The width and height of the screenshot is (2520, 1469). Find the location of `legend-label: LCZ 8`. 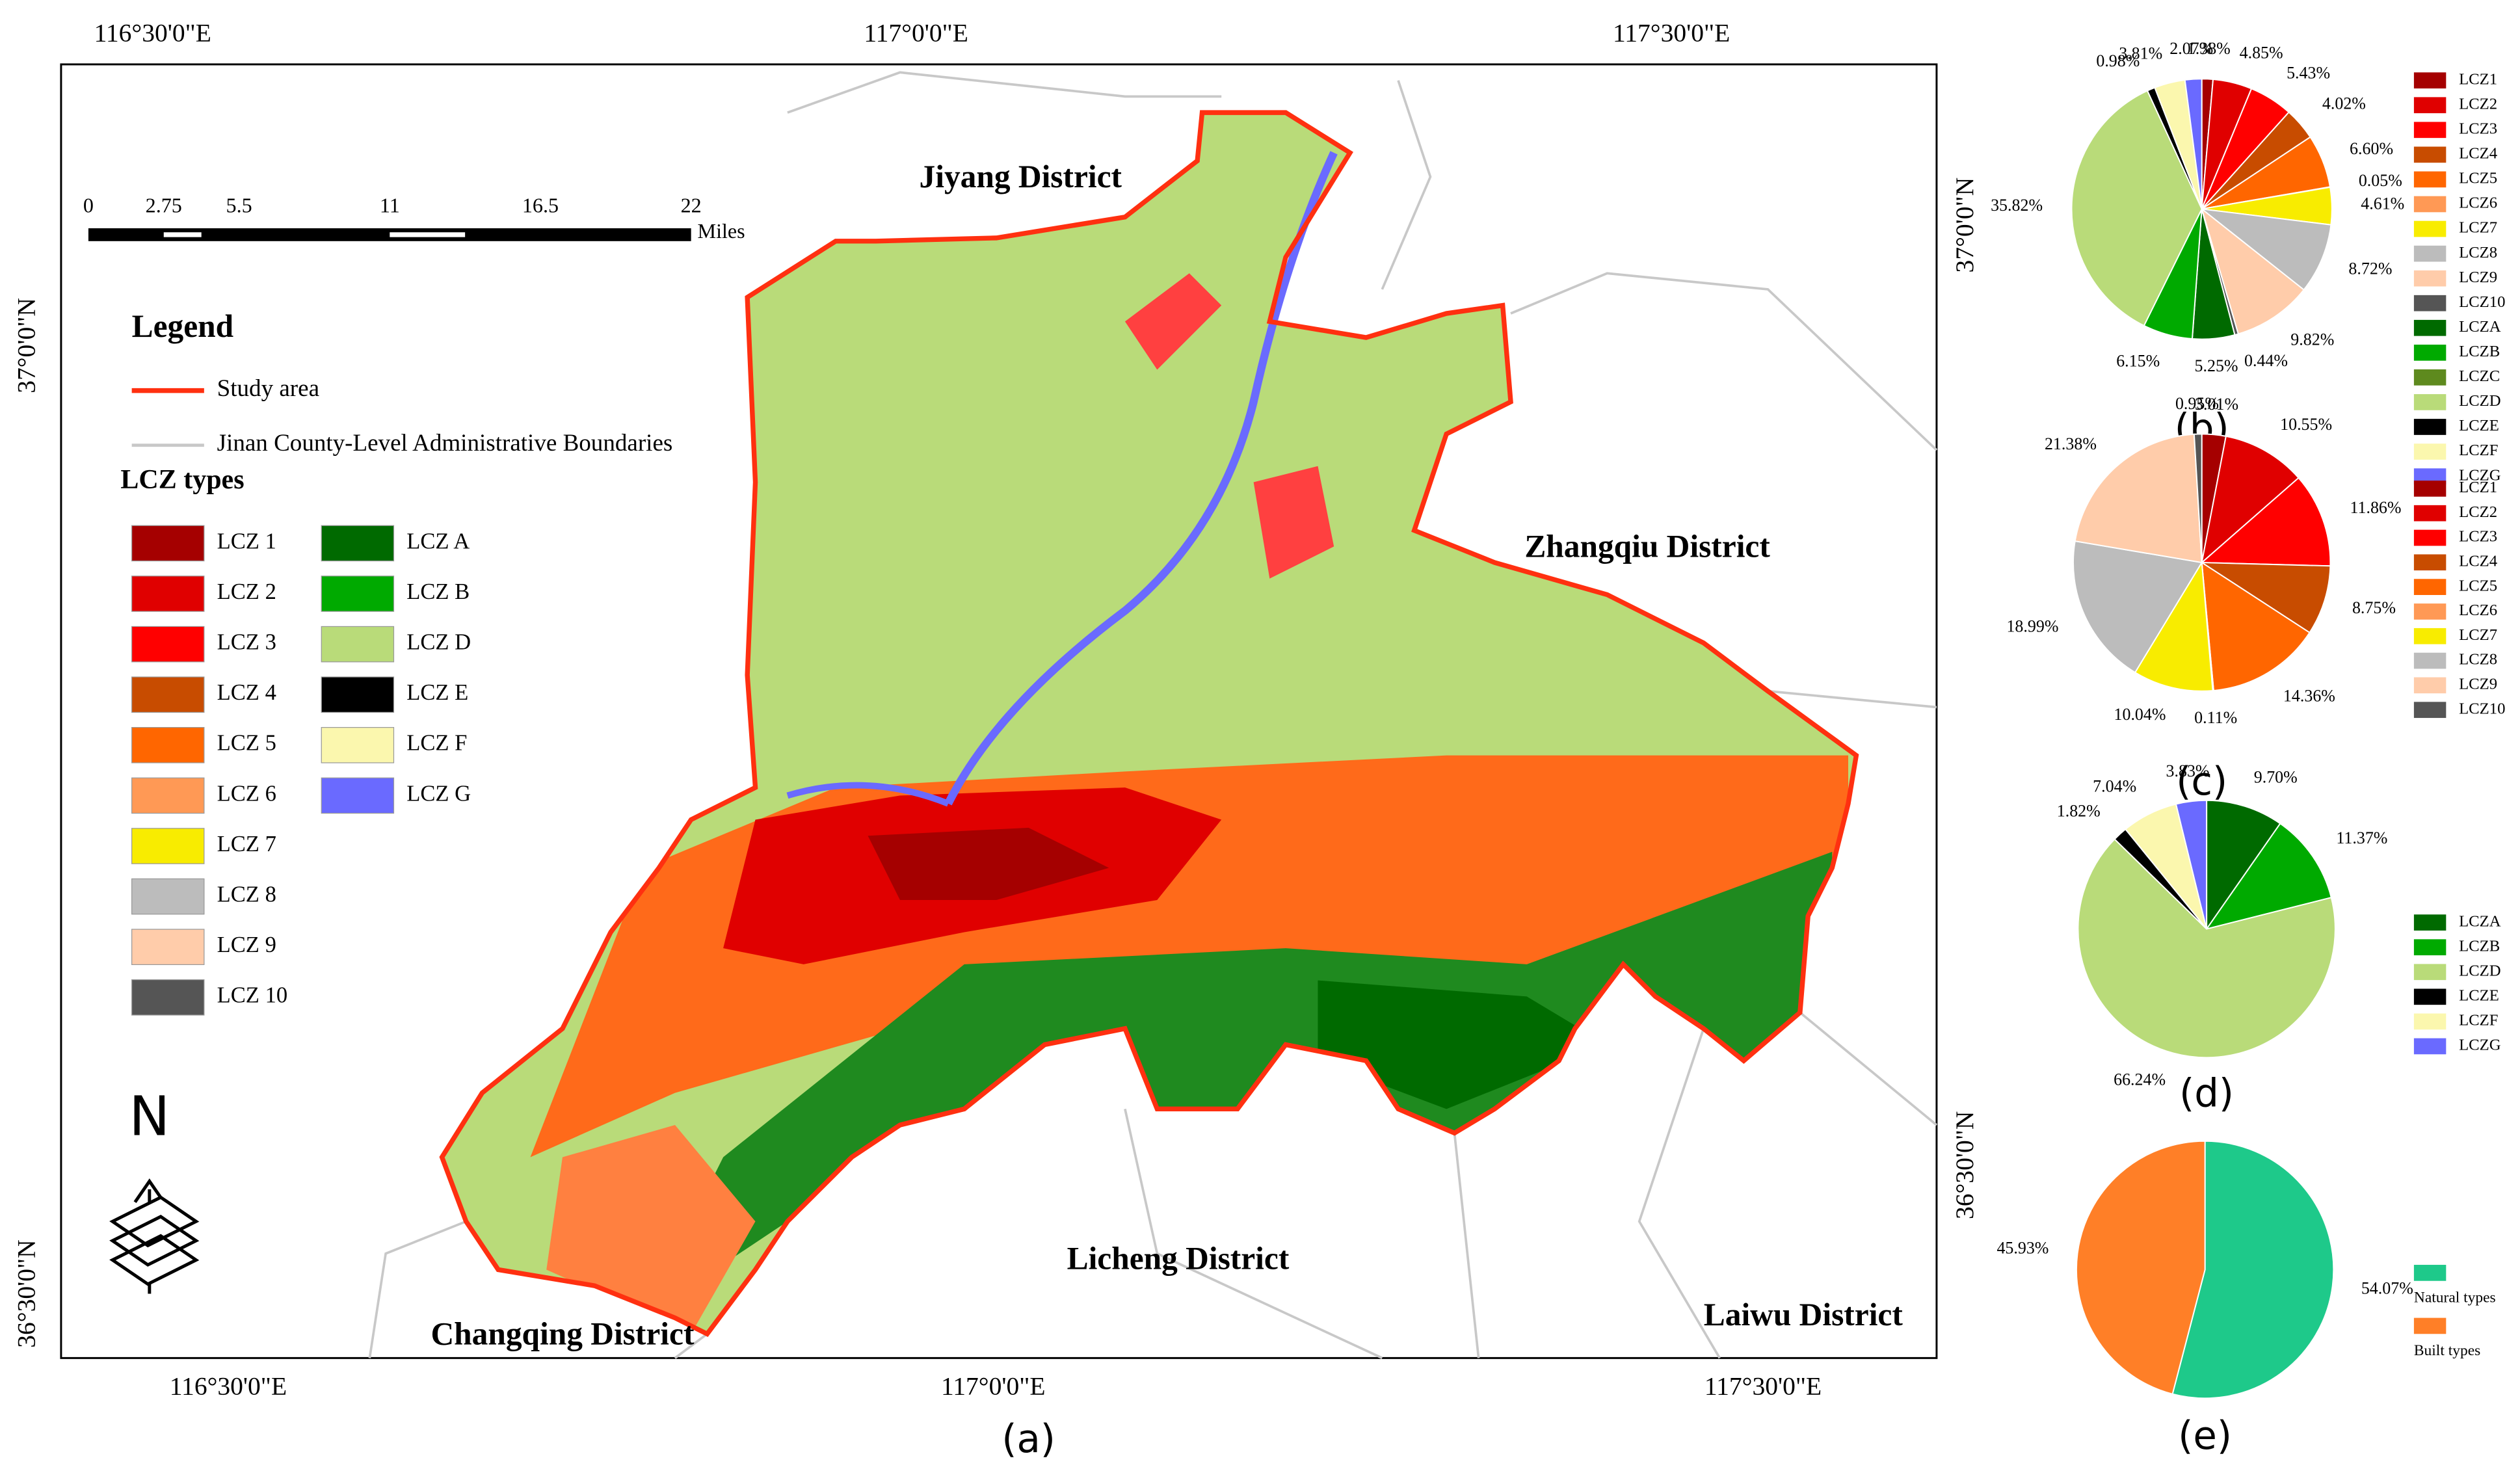

legend-label: LCZ 8 is located at coordinates (246, 894).